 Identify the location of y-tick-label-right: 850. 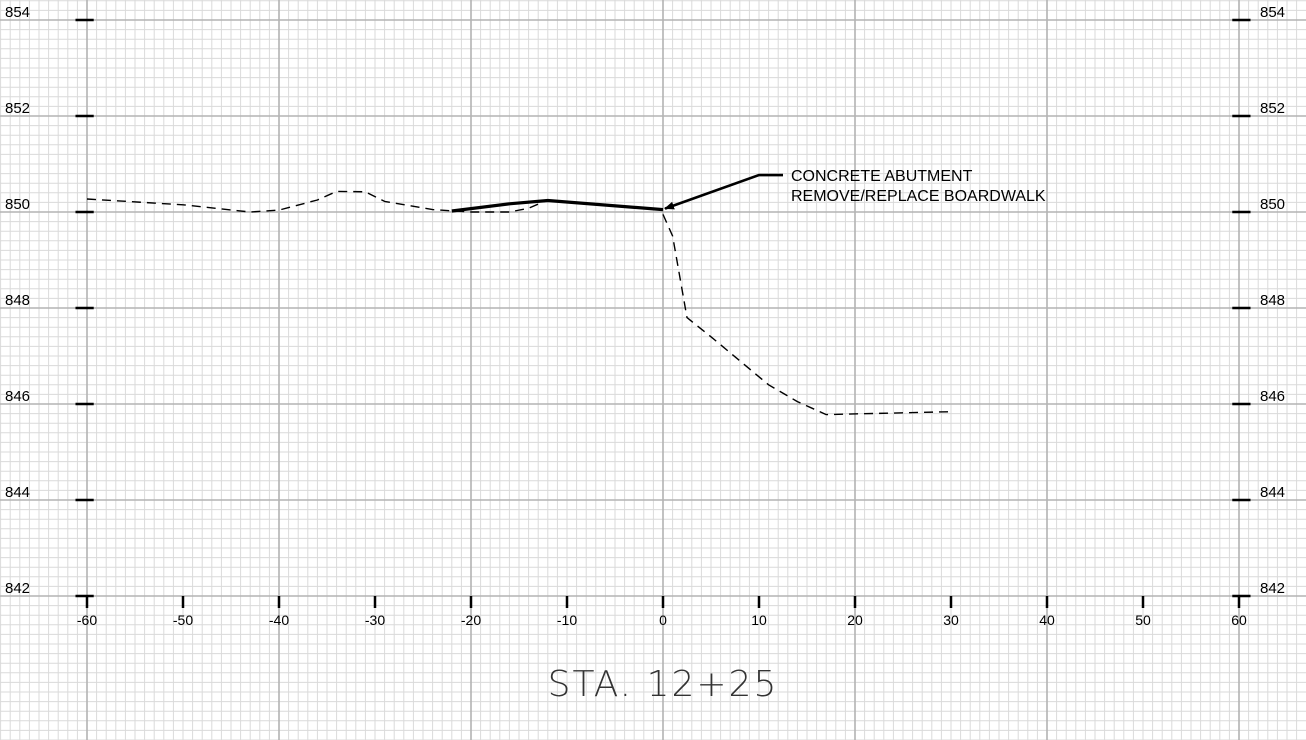
(1272, 204).